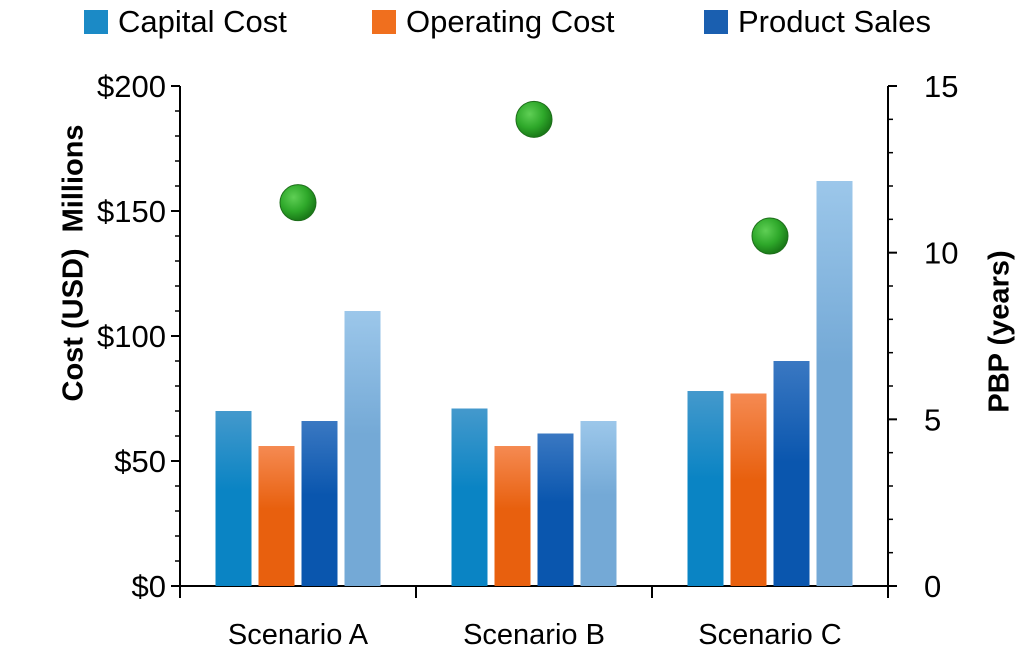 This screenshot has height=658, width=1024. What do you see at coordinates (510, 21) in the screenshot?
I see `legend-label-operating-cost: Operating Cost` at bounding box center [510, 21].